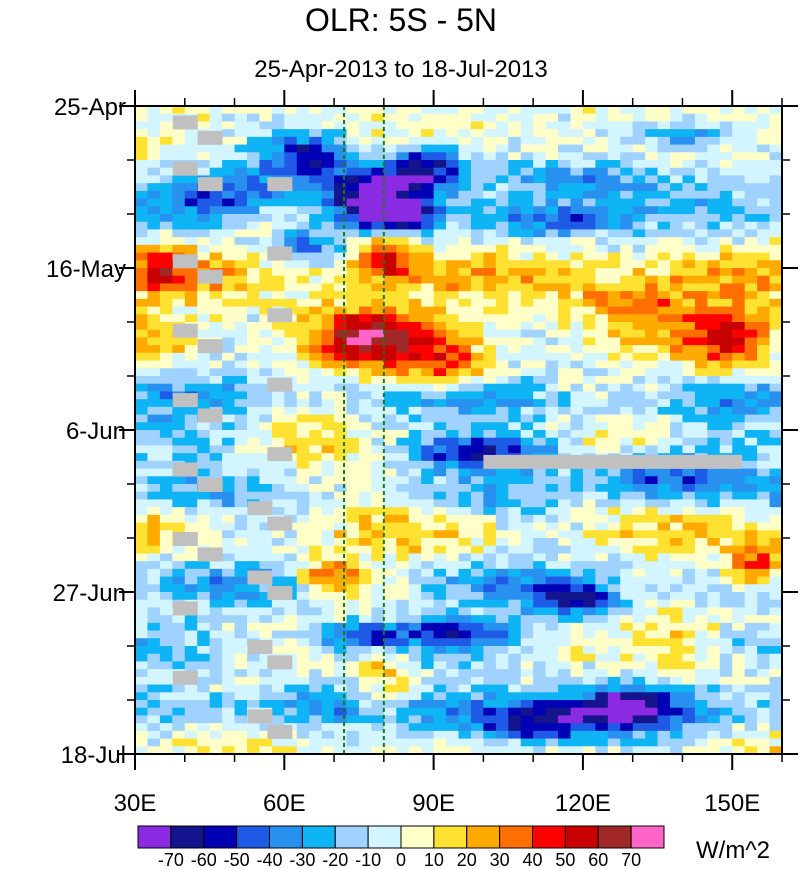 Image resolution: width=802 pixels, height=869 pixels. Describe the element at coordinates (260, 647) in the screenshot. I see `missing-data-block` at that location.